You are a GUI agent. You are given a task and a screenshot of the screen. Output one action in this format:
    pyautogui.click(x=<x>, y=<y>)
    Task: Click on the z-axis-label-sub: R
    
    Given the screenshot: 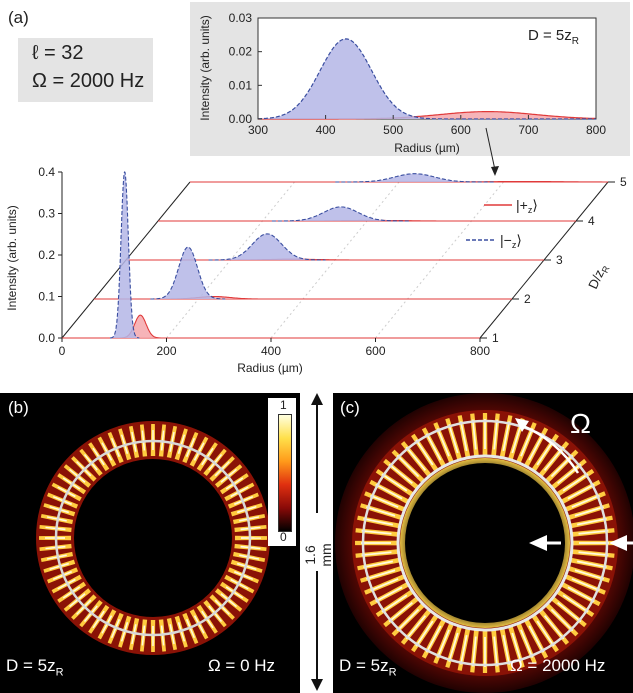 What is the action you would take?
    pyautogui.click(x=606, y=269)
    